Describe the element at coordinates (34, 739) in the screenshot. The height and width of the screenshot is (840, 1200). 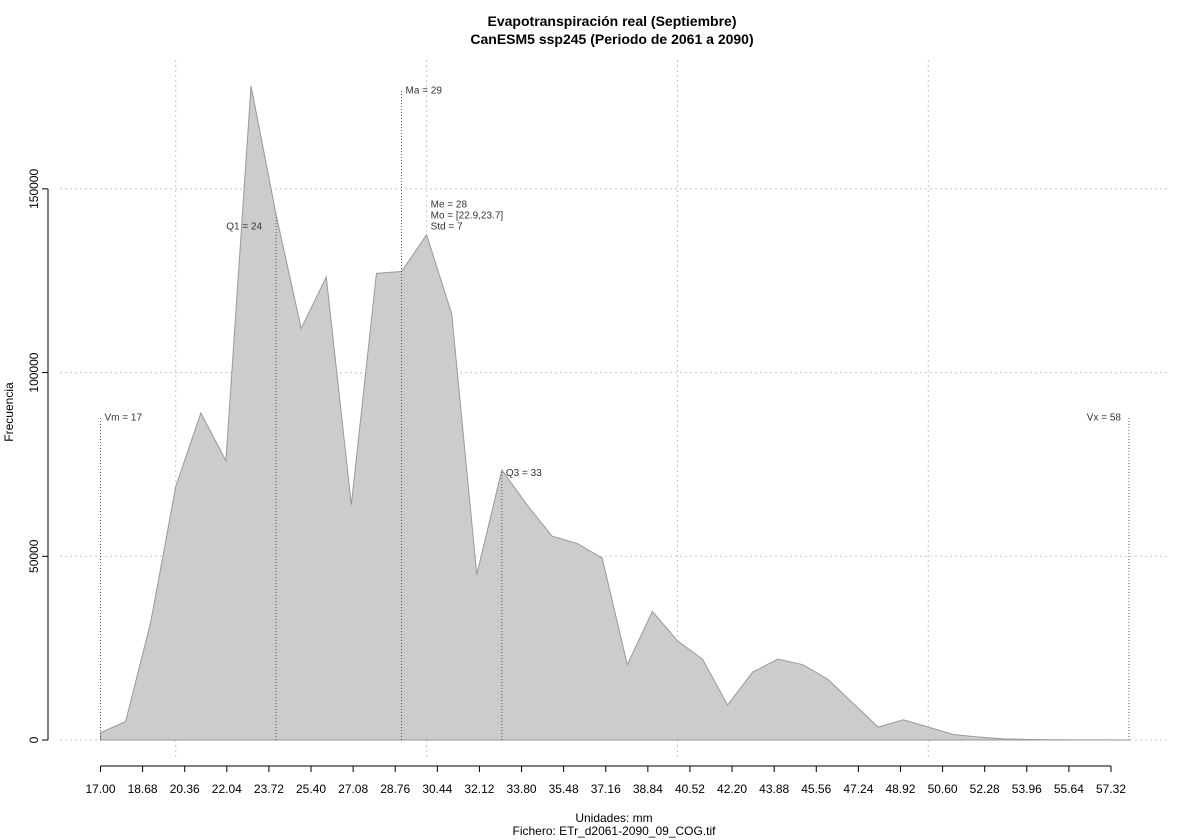
I see `y-tick-label: 0` at that location.